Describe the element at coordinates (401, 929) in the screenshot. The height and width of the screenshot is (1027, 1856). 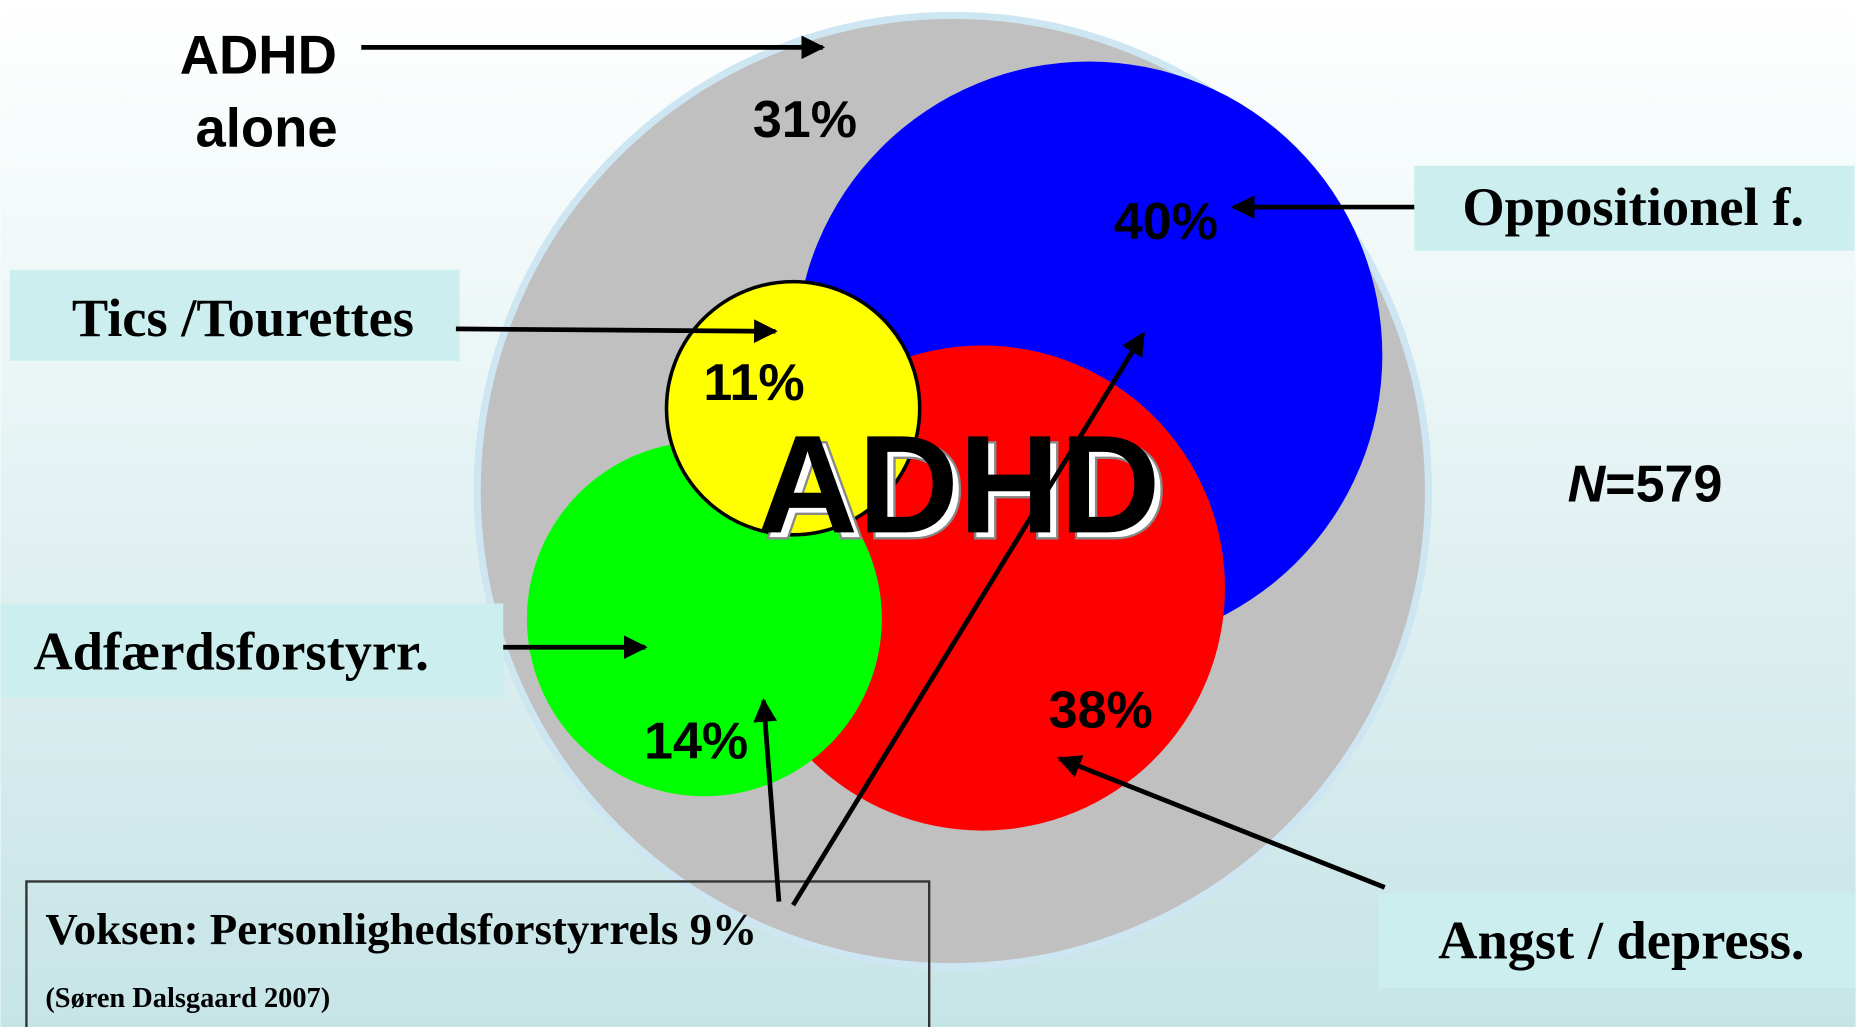
I see `note-line: Voksen: Personlighedsforstyrrels 9%` at that location.